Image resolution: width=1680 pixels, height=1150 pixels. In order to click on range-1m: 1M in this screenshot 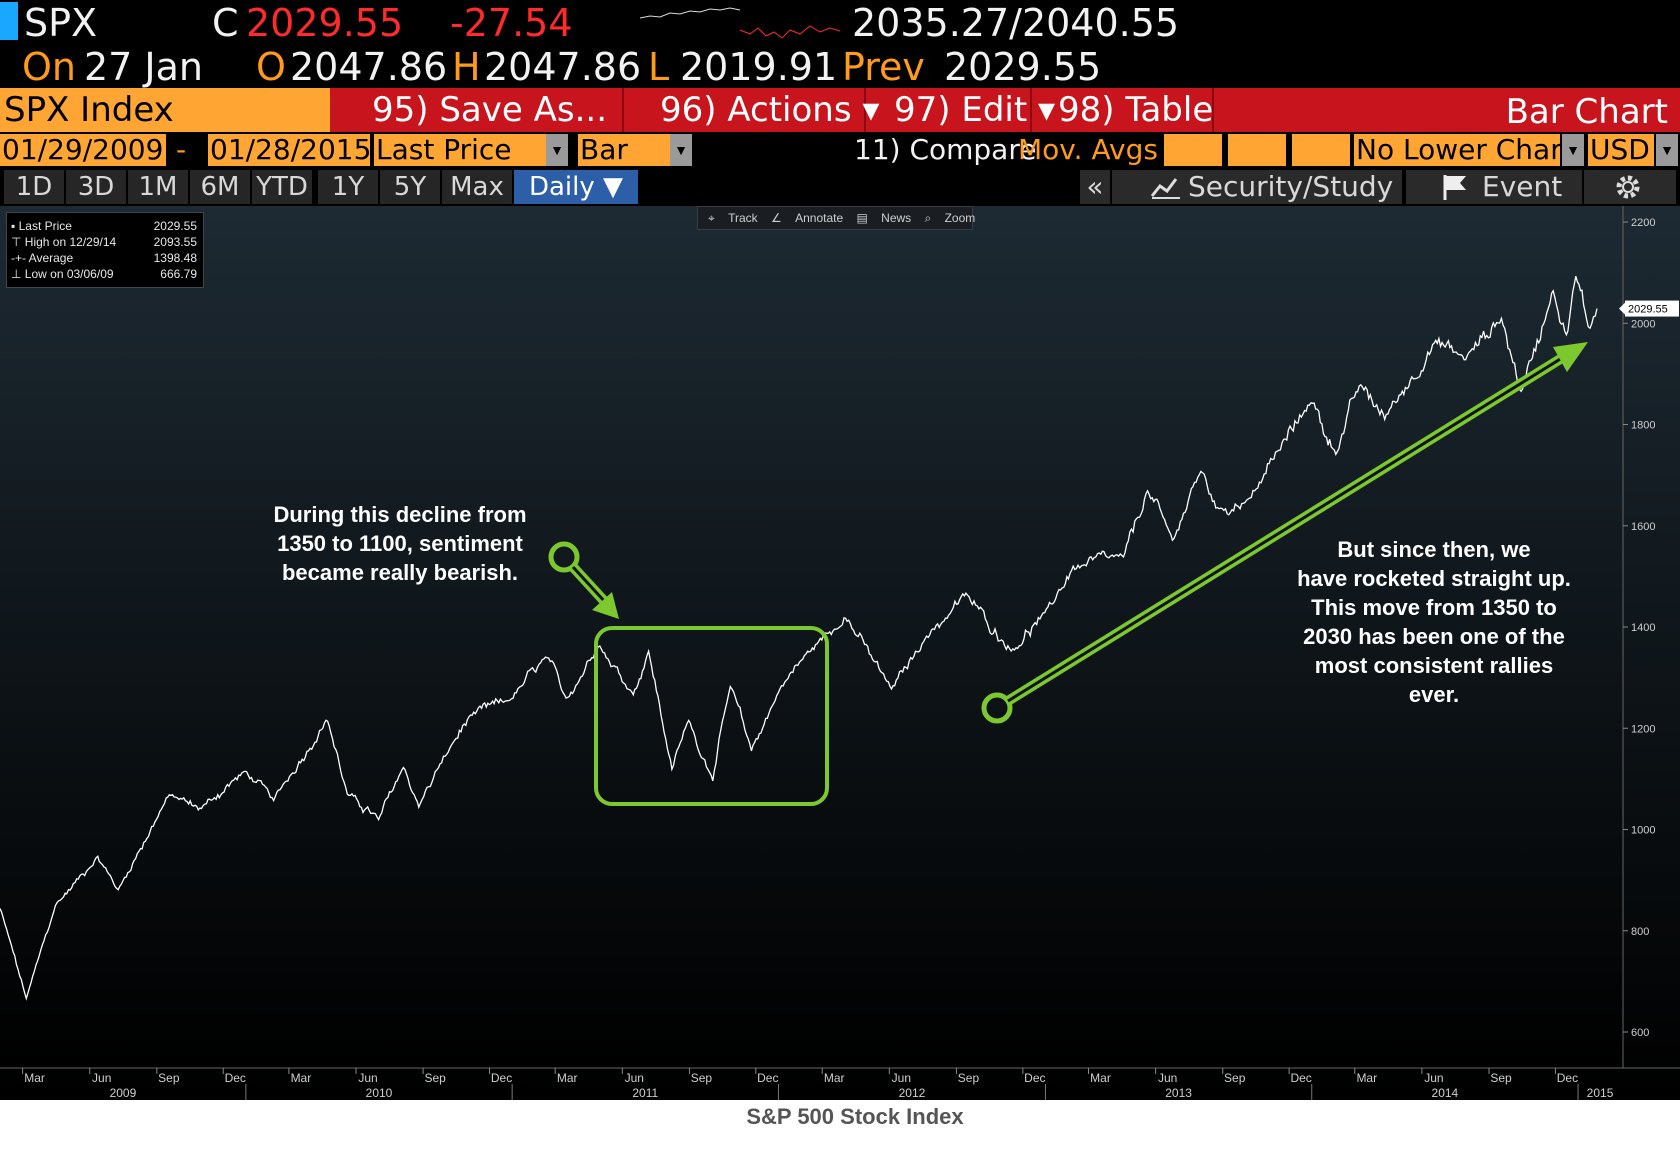, I will do `click(158, 187)`.